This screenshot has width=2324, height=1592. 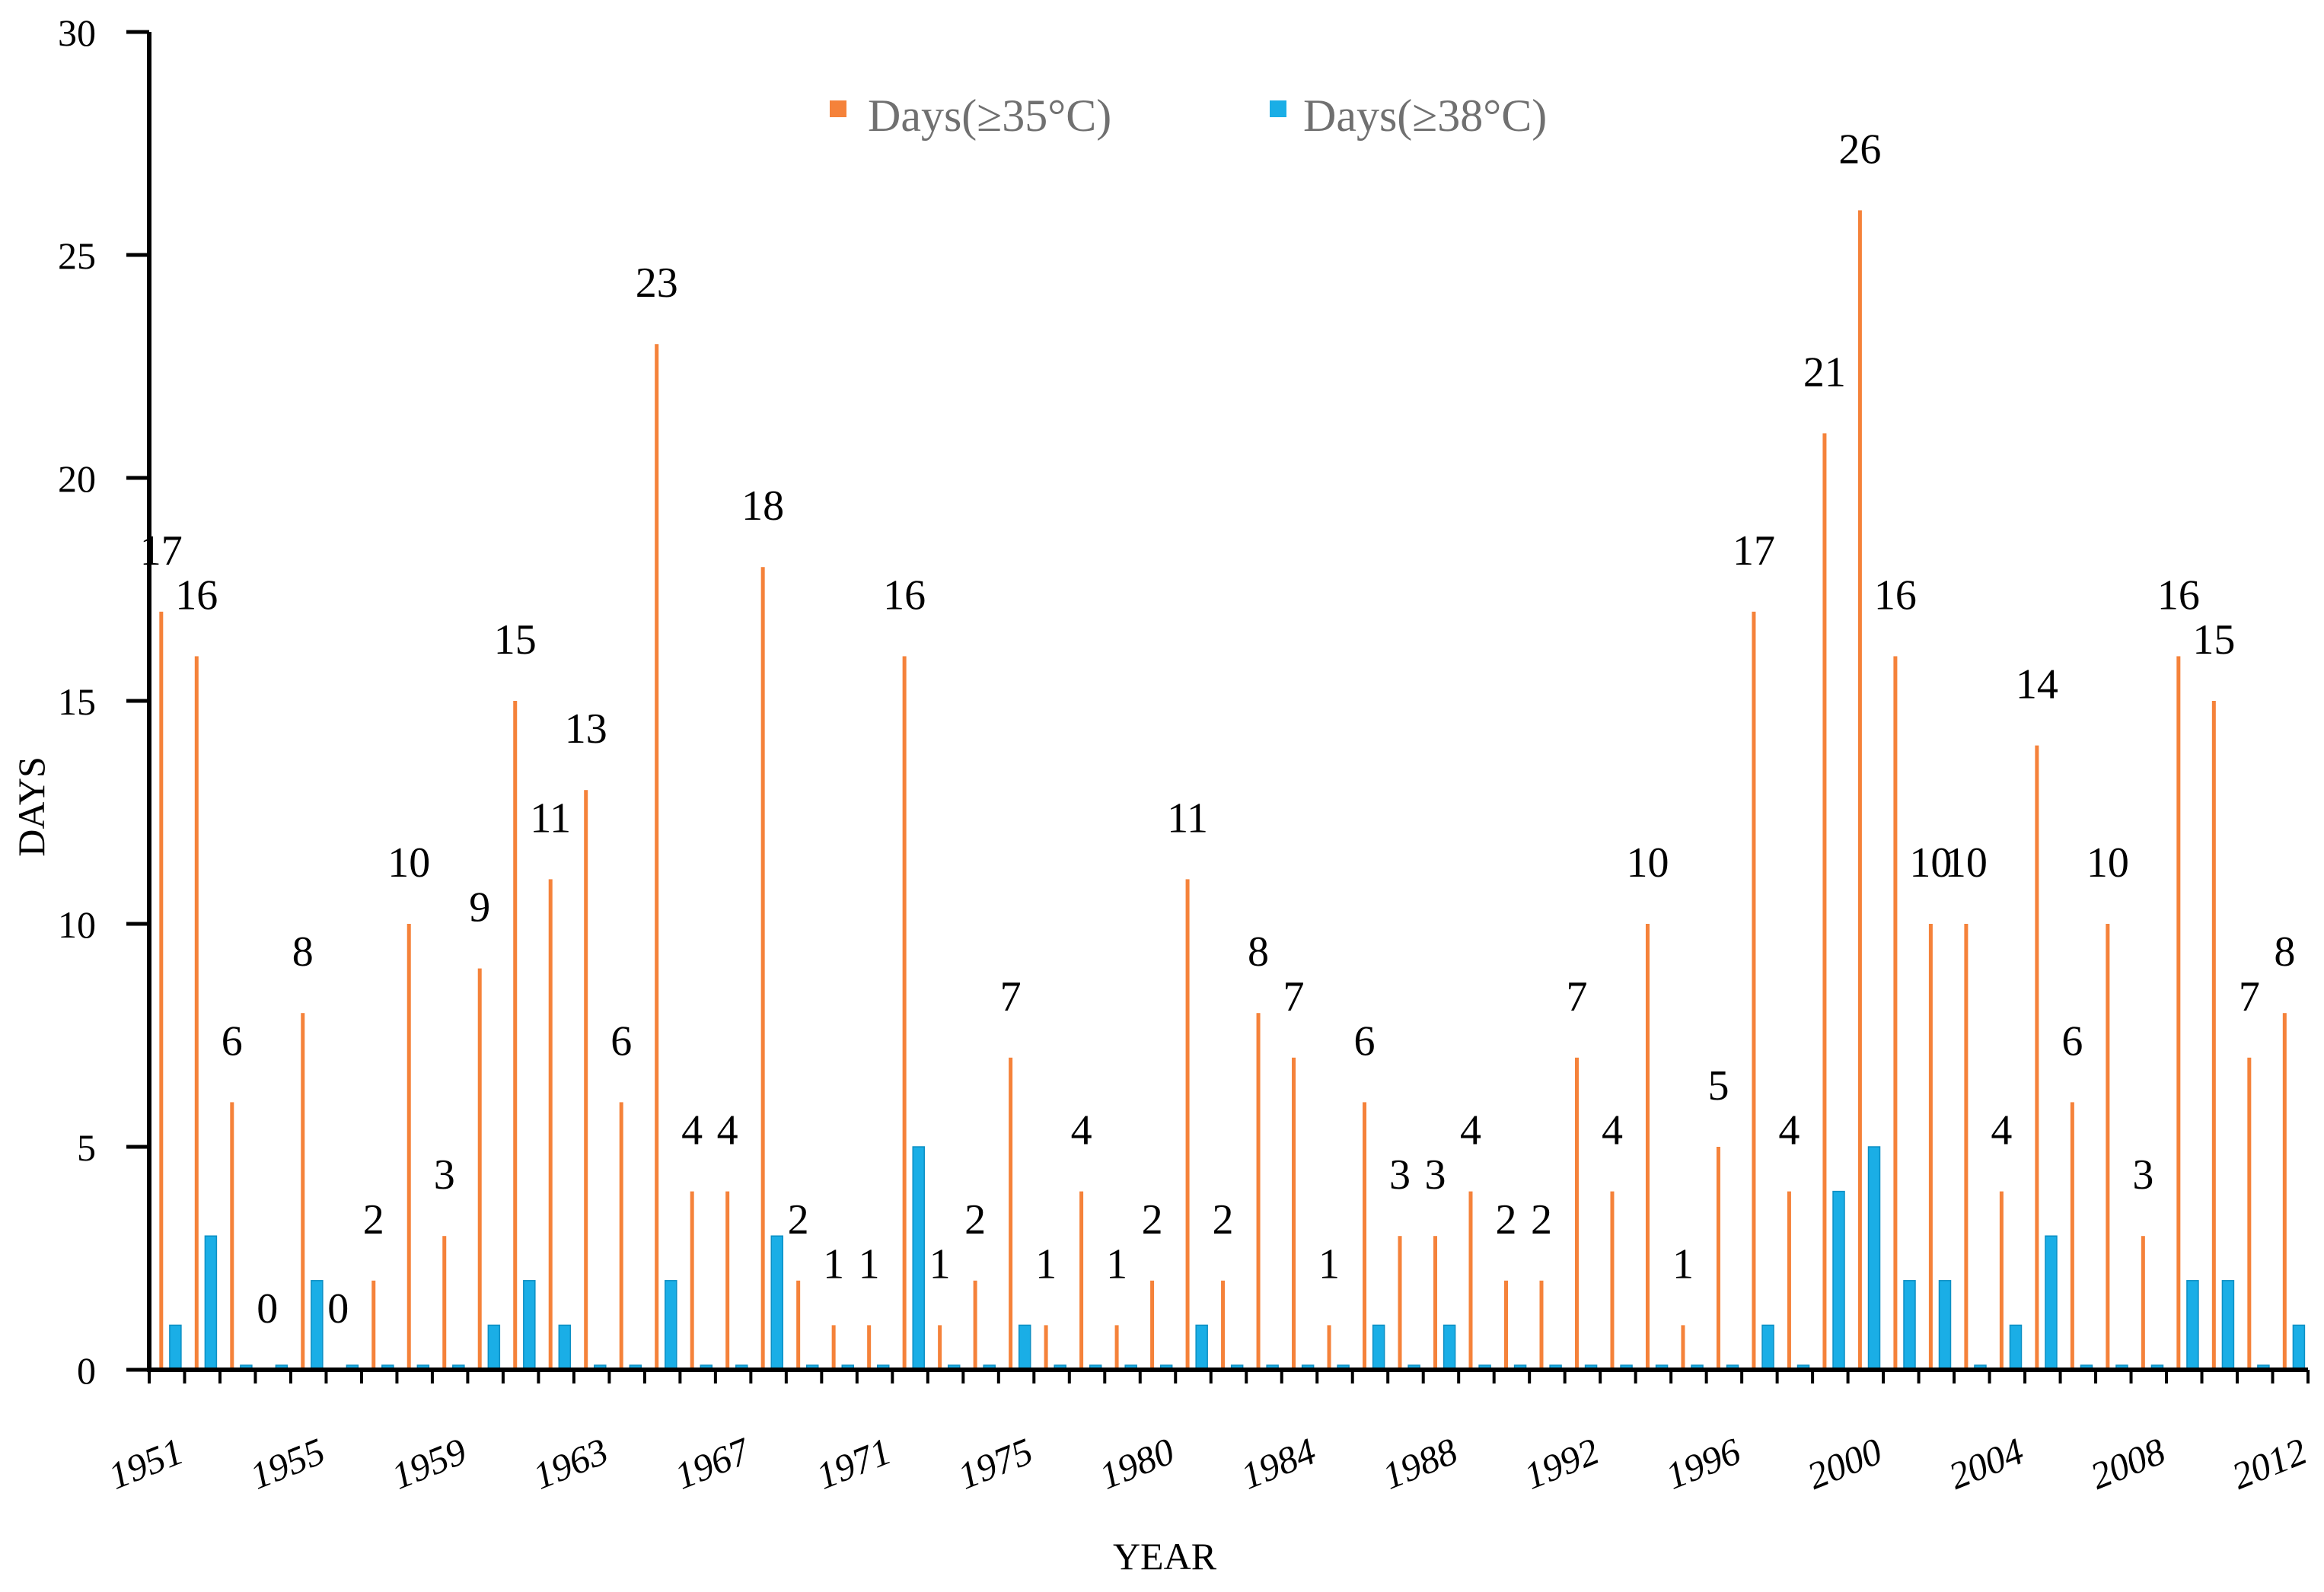 What do you see at coordinates (571, 1463) in the screenshot?
I see `x-tick-label: 1963` at bounding box center [571, 1463].